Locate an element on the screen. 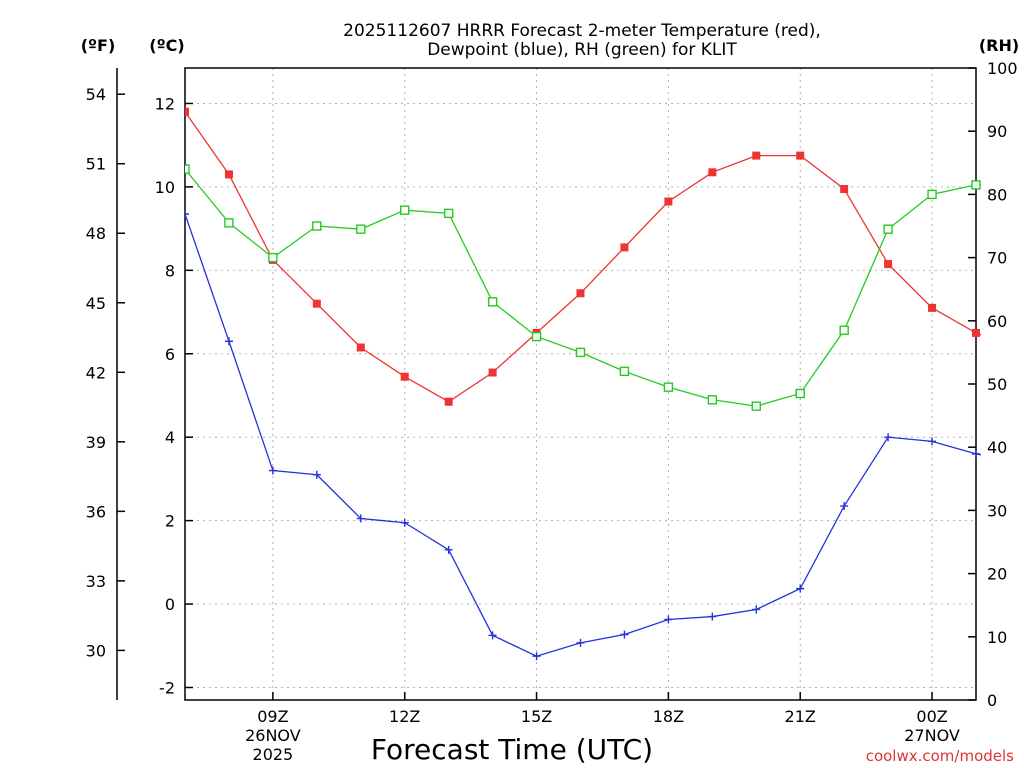  time-tick-label: 21Z is located at coordinates (800, 716).